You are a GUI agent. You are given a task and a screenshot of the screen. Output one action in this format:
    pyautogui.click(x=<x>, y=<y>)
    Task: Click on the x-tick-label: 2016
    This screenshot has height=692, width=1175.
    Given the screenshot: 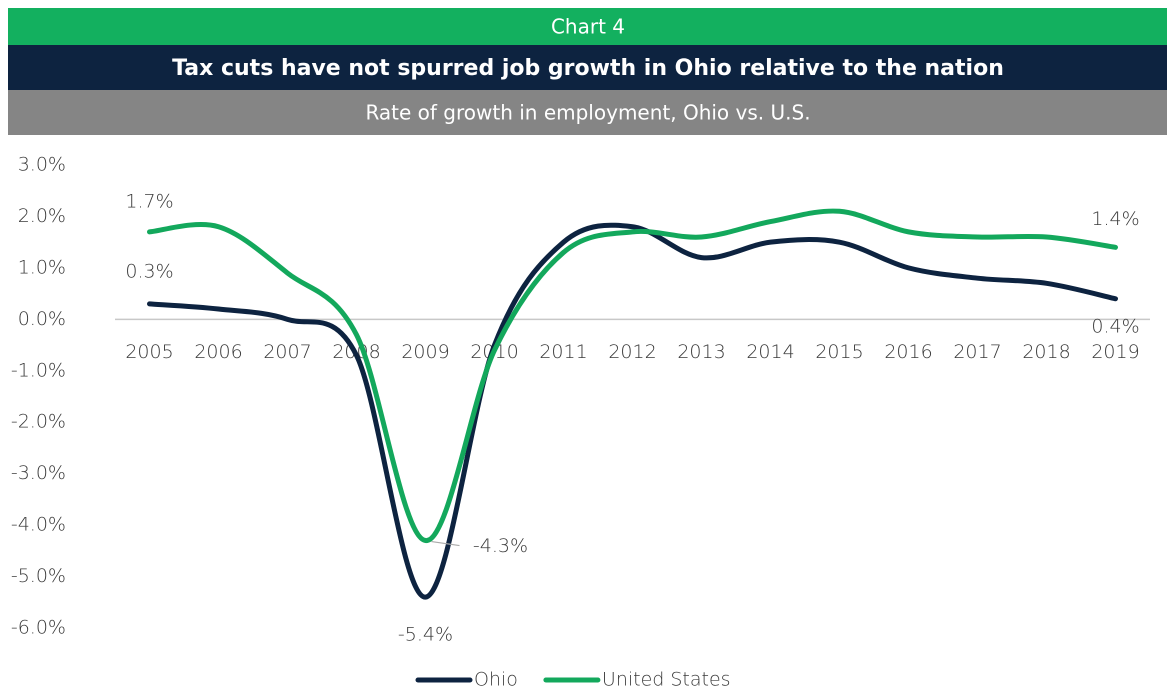 What is the action you would take?
    pyautogui.click(x=908, y=352)
    